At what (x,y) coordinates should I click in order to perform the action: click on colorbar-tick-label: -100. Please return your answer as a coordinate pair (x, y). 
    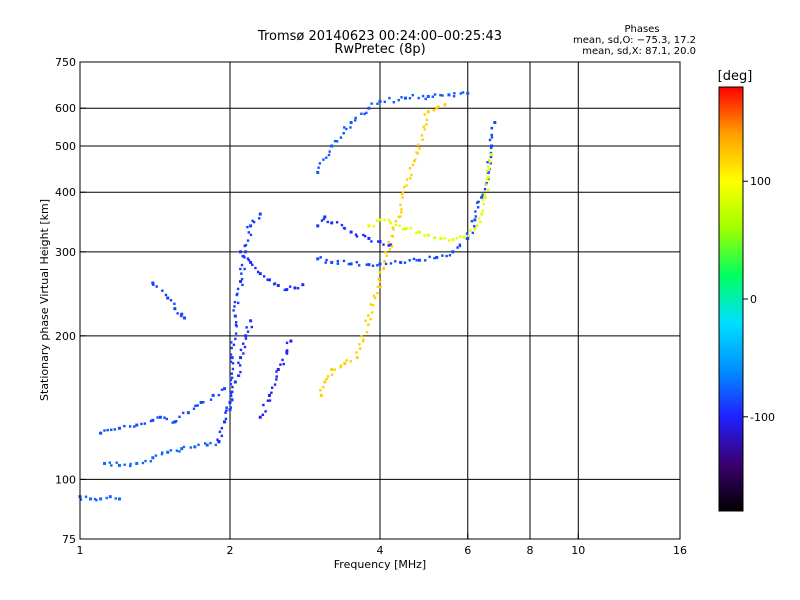
    Looking at the image, I should click on (762, 417).